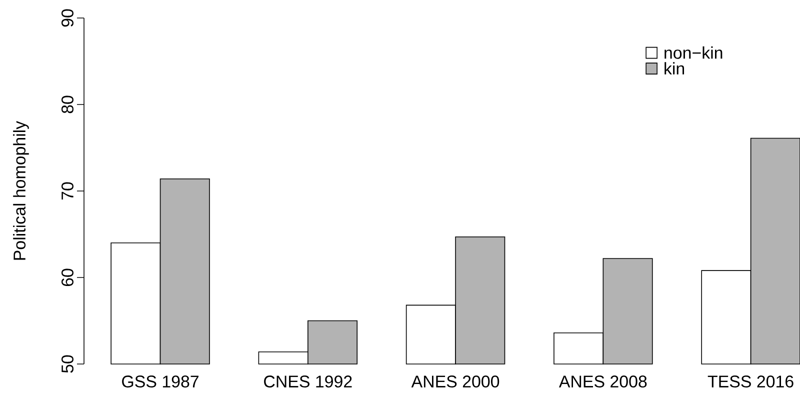 The height and width of the screenshot is (405, 800). I want to click on x-tick-label: ANES 2000, so click(455, 382).